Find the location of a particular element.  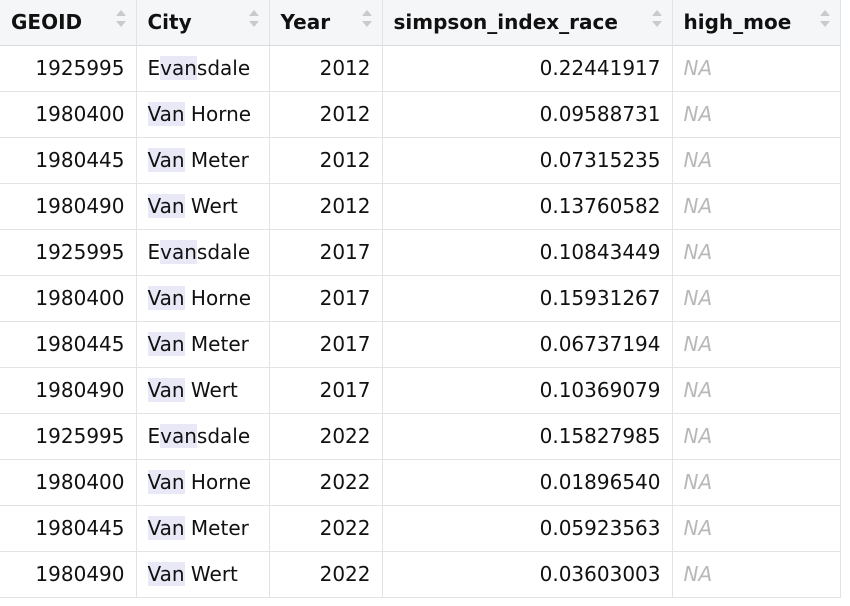

cell-simpson-index-race: 0.10843449 is located at coordinates (527, 252).